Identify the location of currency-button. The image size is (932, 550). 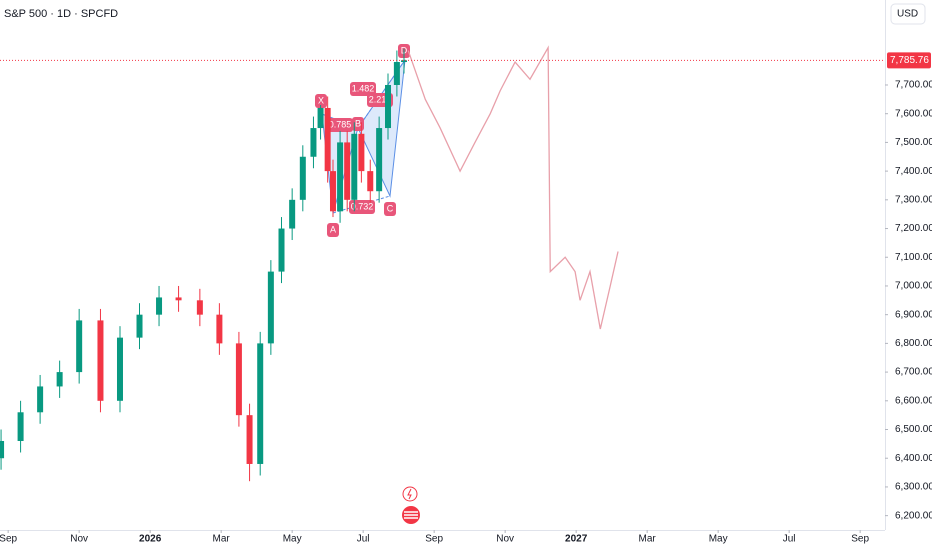
(908, 14).